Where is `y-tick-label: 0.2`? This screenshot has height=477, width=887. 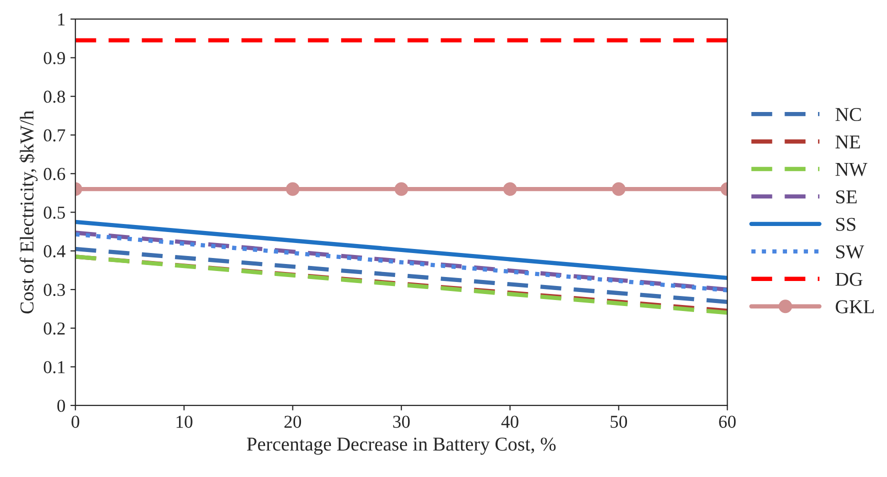
y-tick-label: 0.2 is located at coordinates (54, 328).